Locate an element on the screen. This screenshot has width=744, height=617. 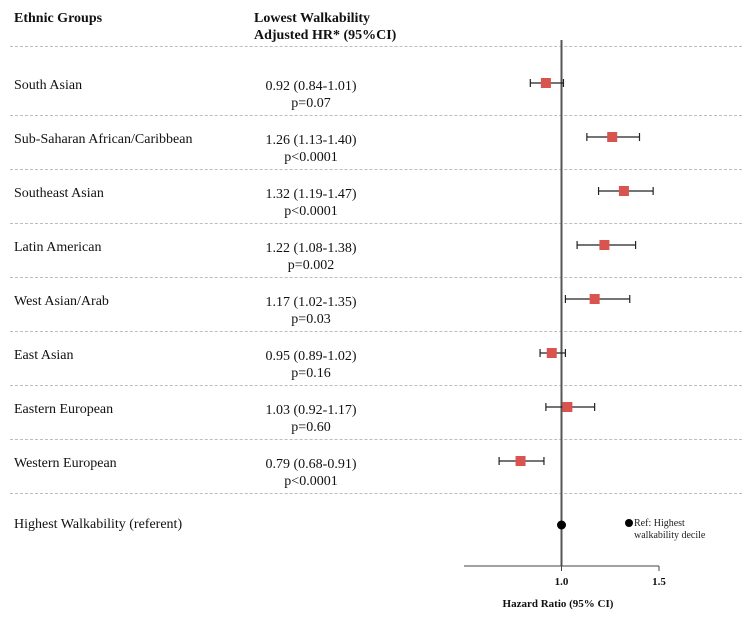
row-estimate: 1.22 (1.08-1.38) p=0.002 is located at coordinates (311, 257).